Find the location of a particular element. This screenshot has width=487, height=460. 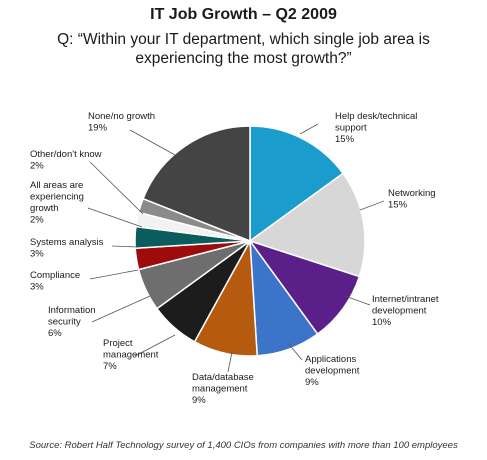

slice-label: Systems analysis 3% is located at coordinates (67, 248).